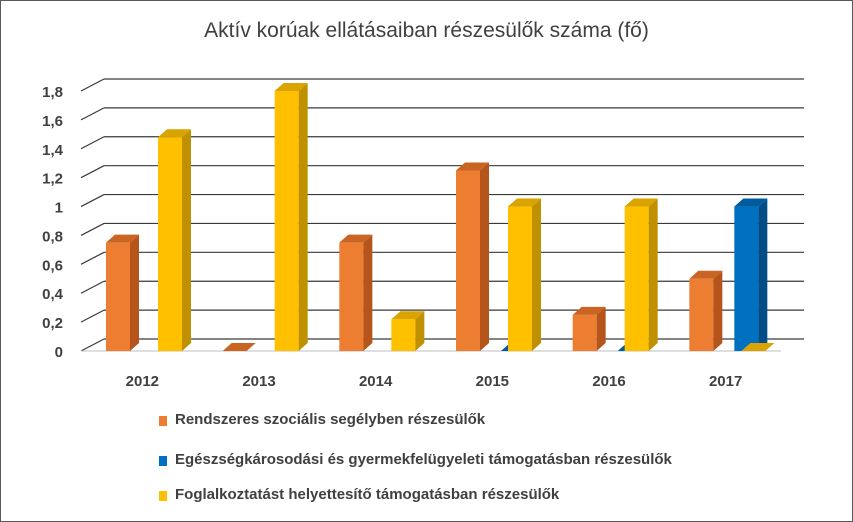 The width and height of the screenshot is (853, 522). I want to click on y-tick-label: 1, so click(59, 208).